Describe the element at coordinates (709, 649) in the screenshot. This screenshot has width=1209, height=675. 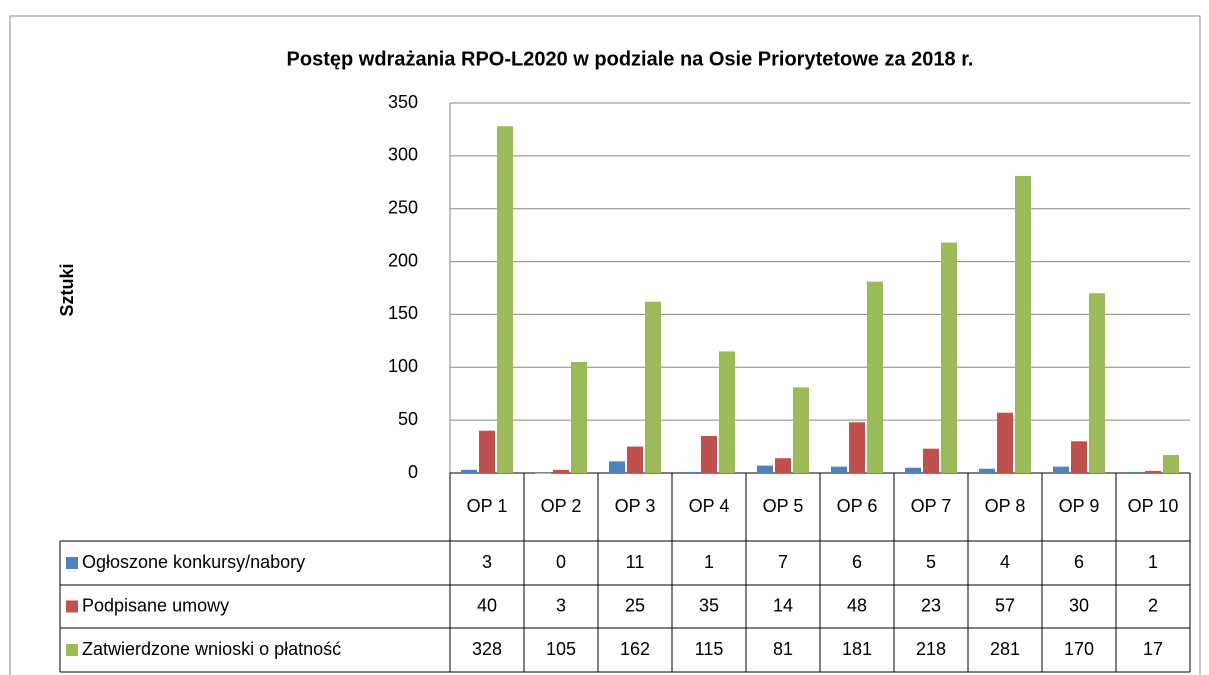
I see `table-value: 115` at that location.